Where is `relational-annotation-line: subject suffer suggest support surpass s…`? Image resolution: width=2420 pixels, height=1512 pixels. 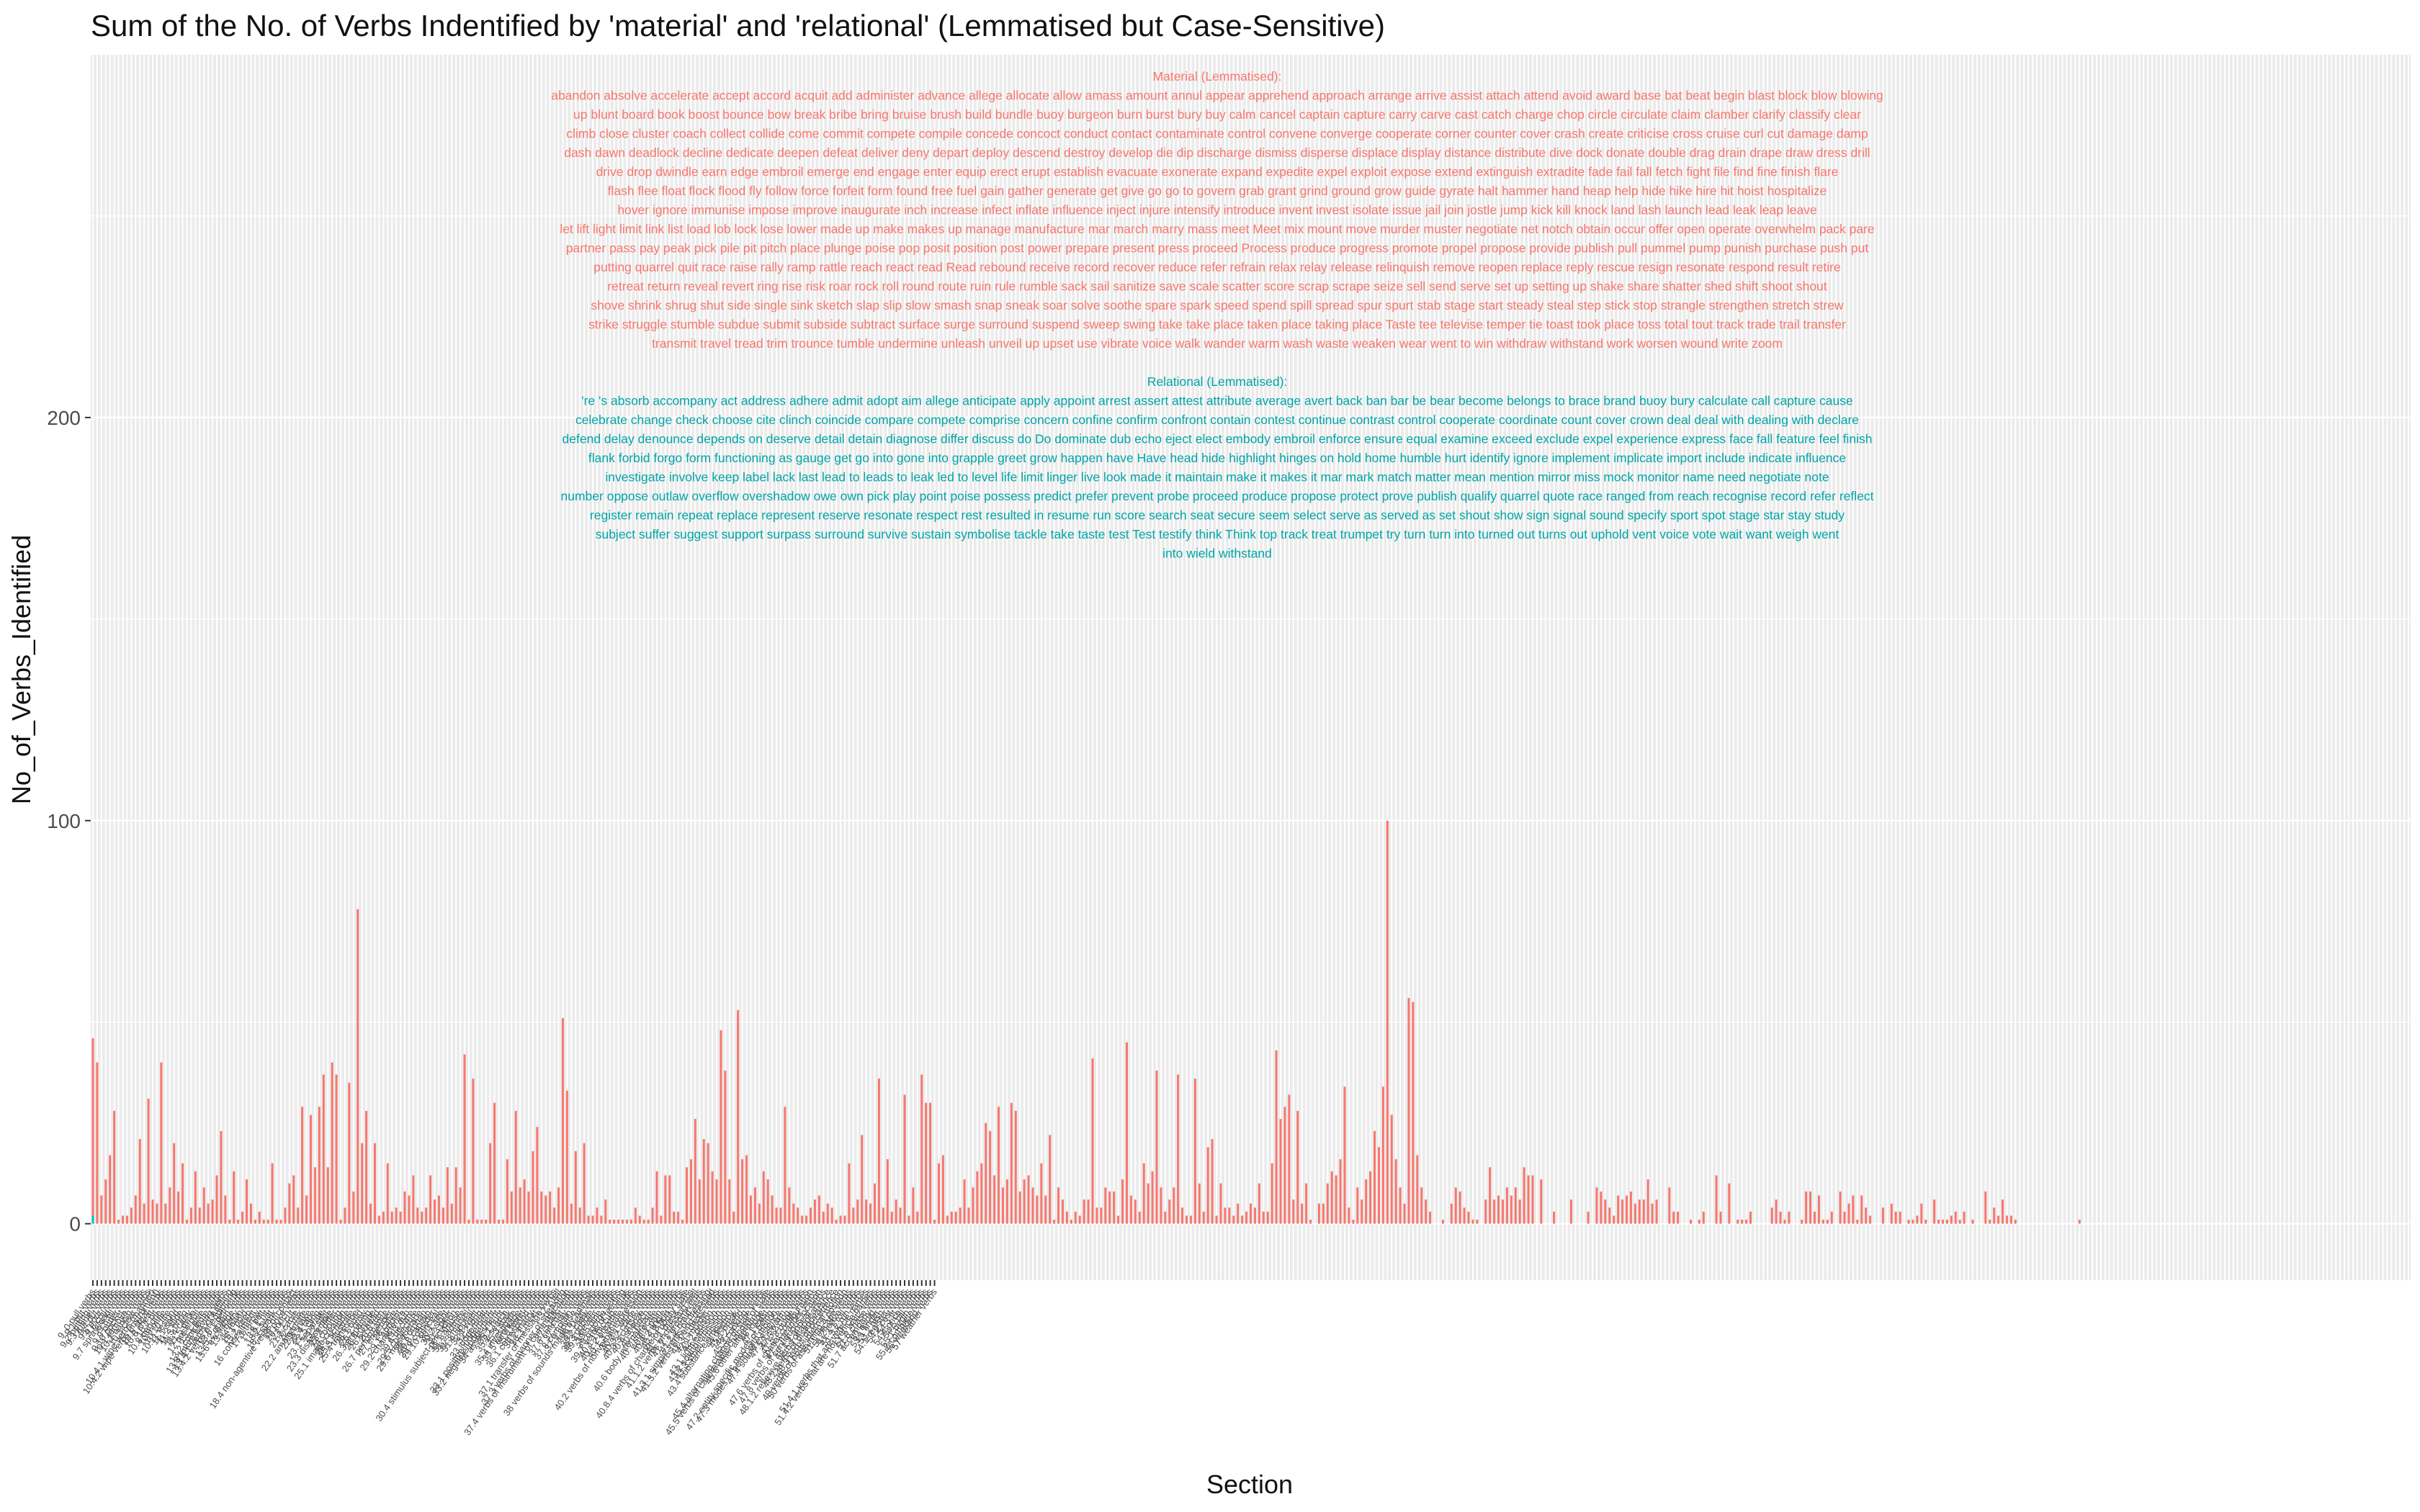
relational-annotation-line: subject suffer suggest support surpass s… is located at coordinates (1217, 534).